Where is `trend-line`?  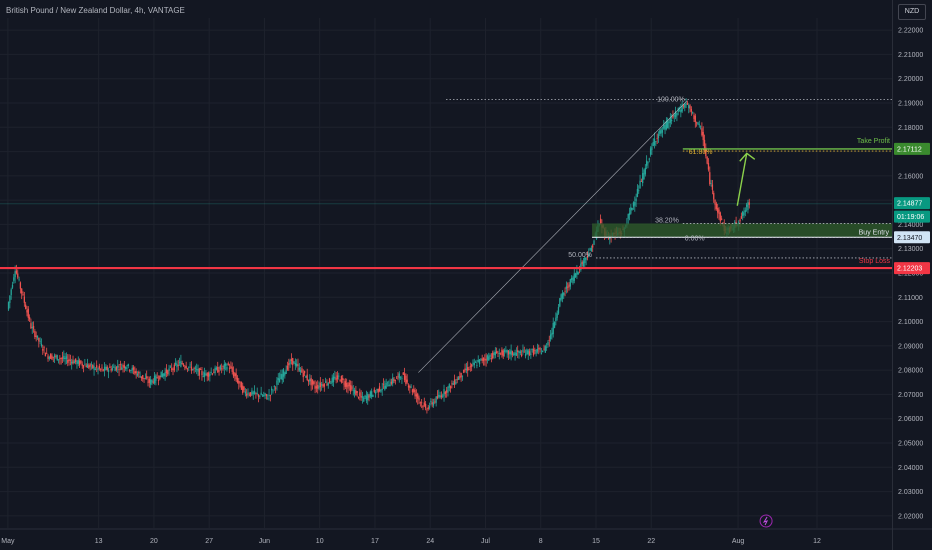
trend-line is located at coordinates (552, 236).